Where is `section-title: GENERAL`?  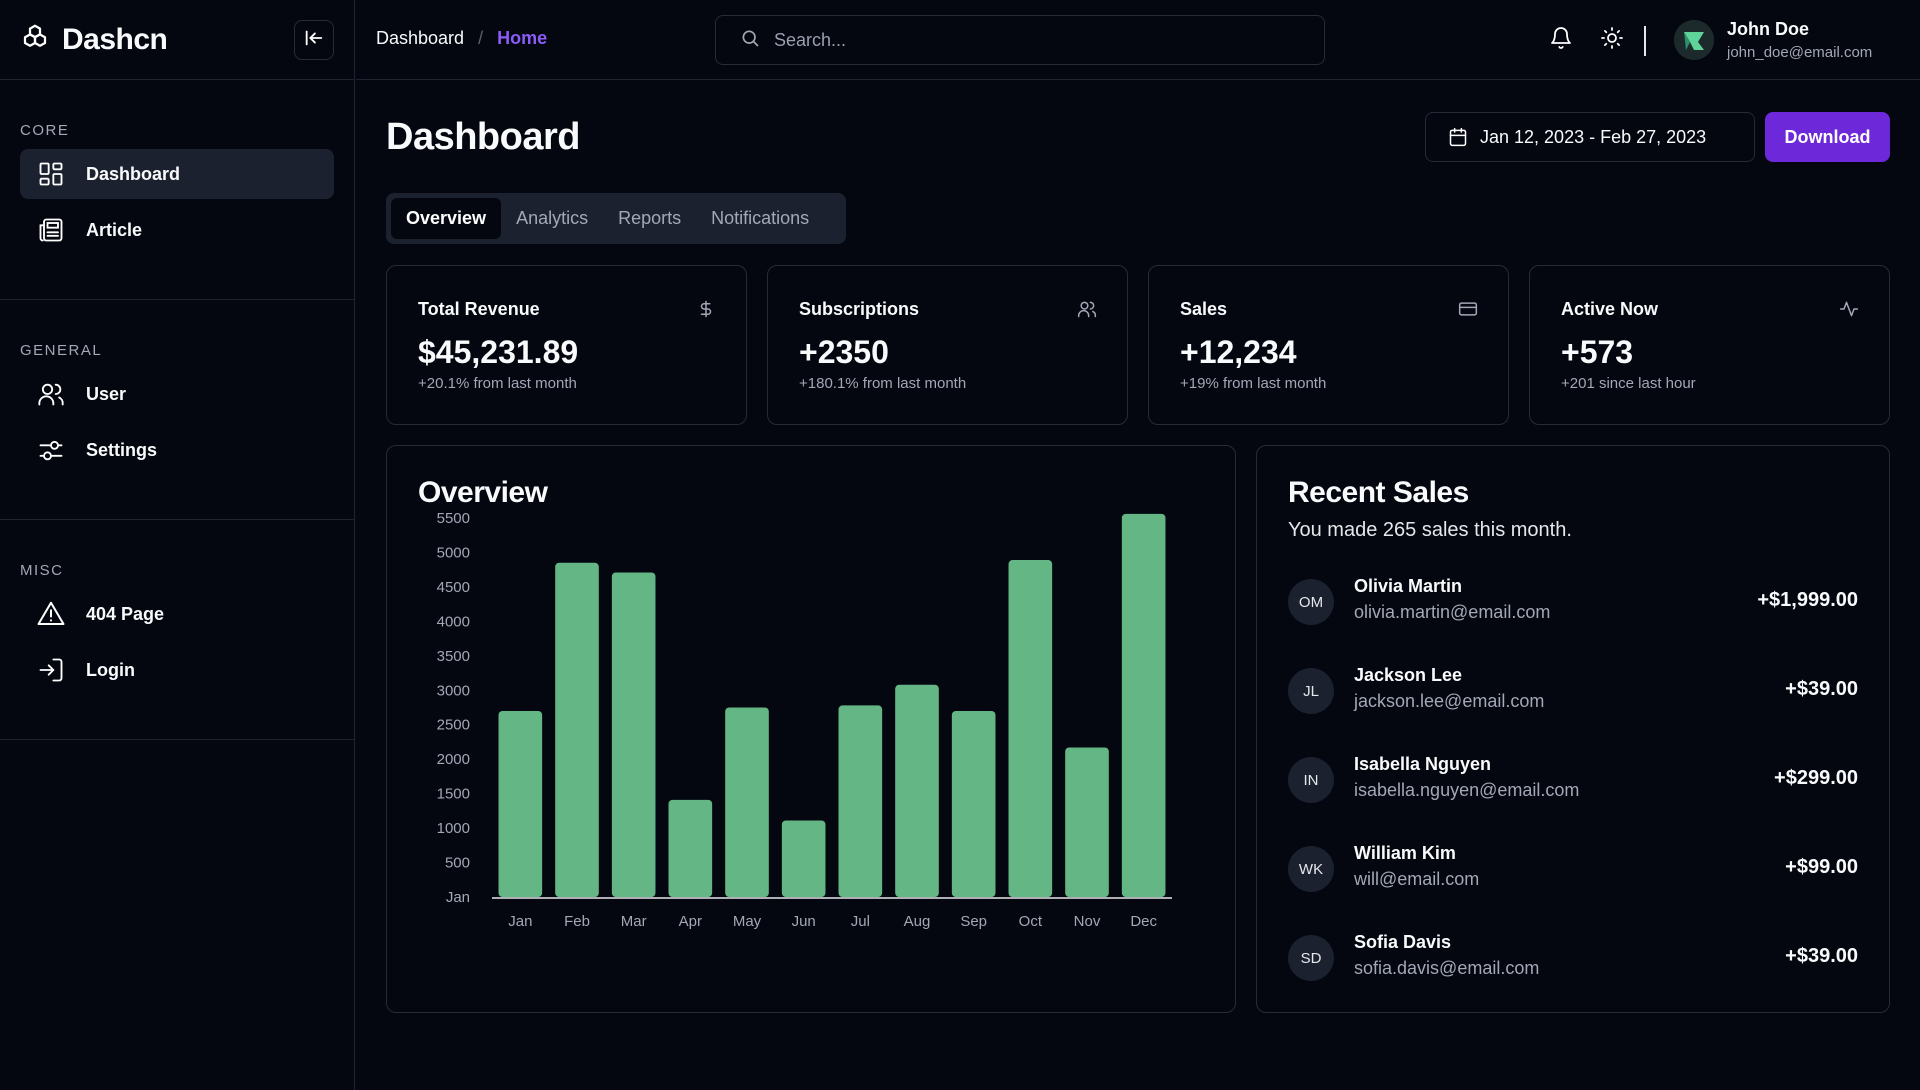
section-title: GENERAL is located at coordinates (61, 350).